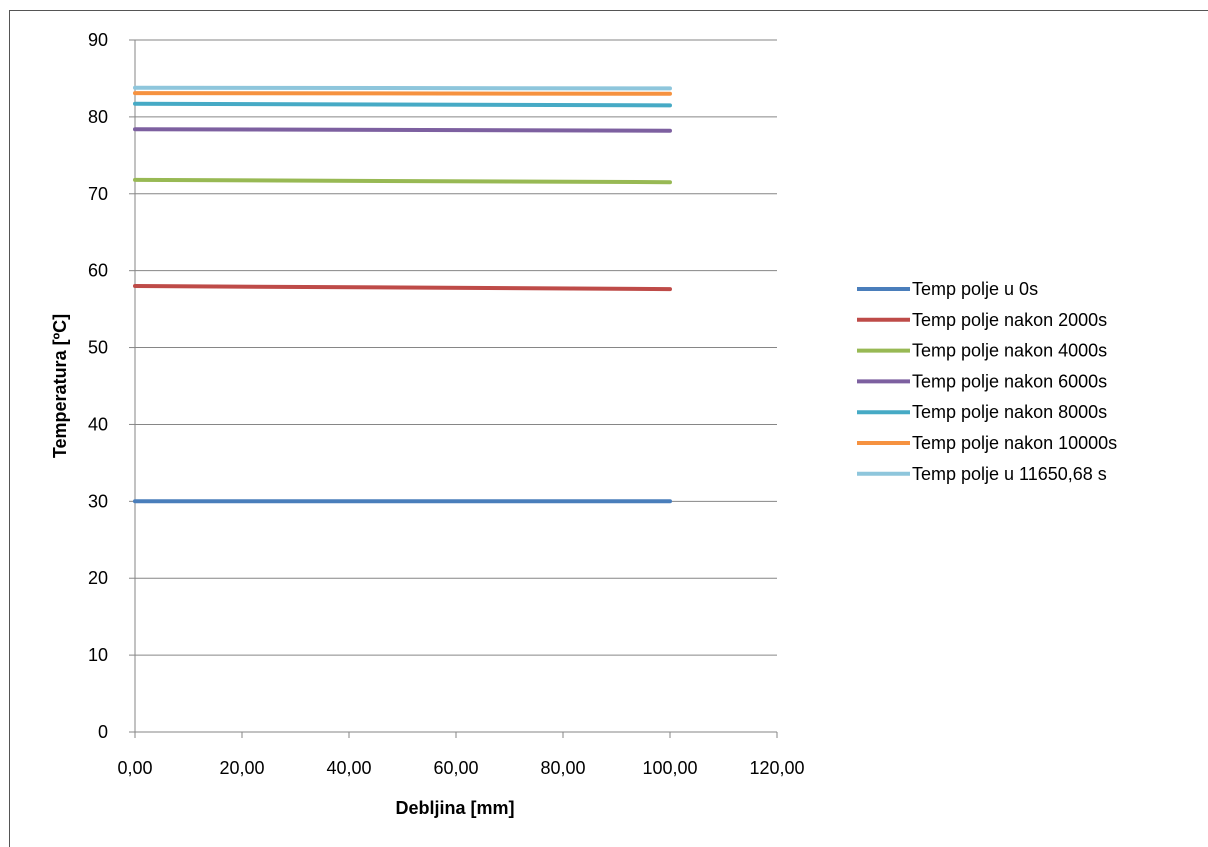 The image size is (1208, 847). What do you see at coordinates (1014, 443) in the screenshot?
I see `legend-label: Temp polje nakon 10000s` at bounding box center [1014, 443].